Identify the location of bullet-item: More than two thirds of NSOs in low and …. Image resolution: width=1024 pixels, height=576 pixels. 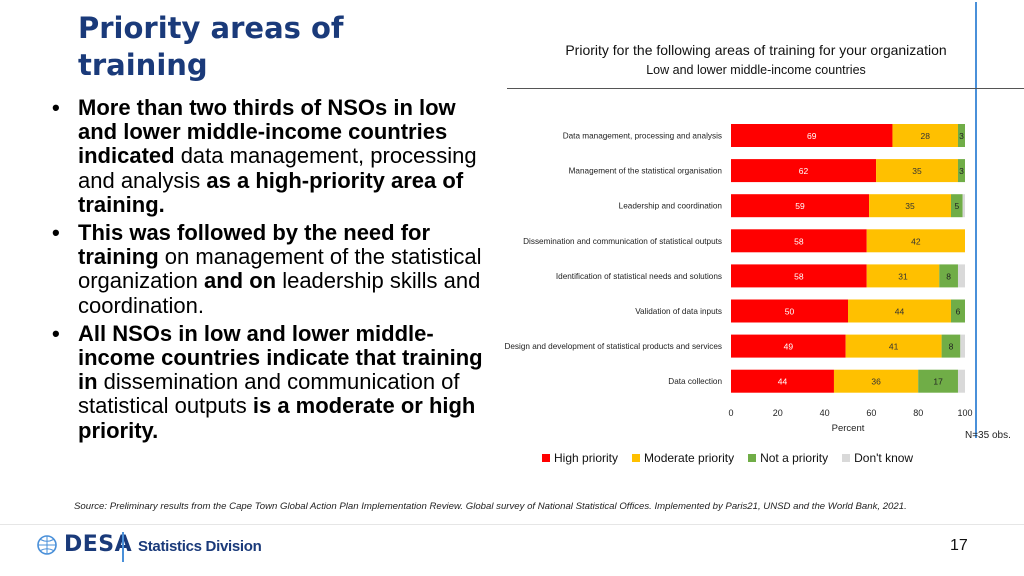
(270, 156).